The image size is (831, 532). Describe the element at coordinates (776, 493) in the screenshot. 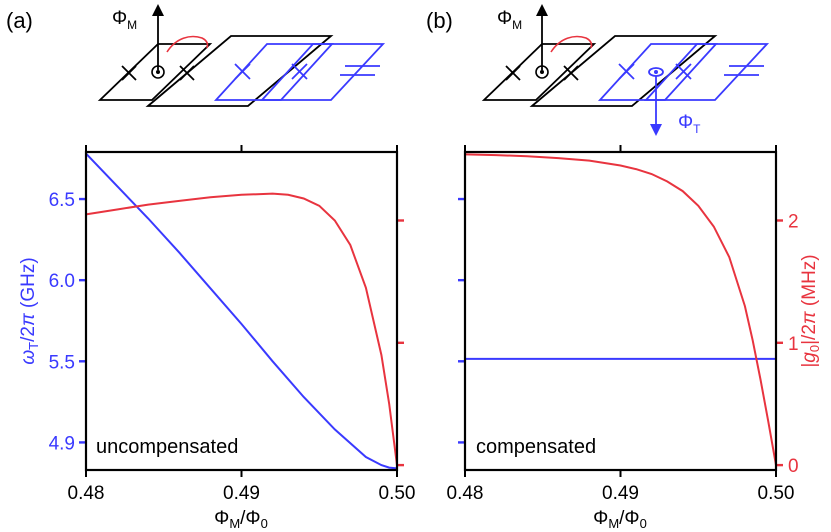

I see `x-tick-label-1-2: 0.50` at that location.